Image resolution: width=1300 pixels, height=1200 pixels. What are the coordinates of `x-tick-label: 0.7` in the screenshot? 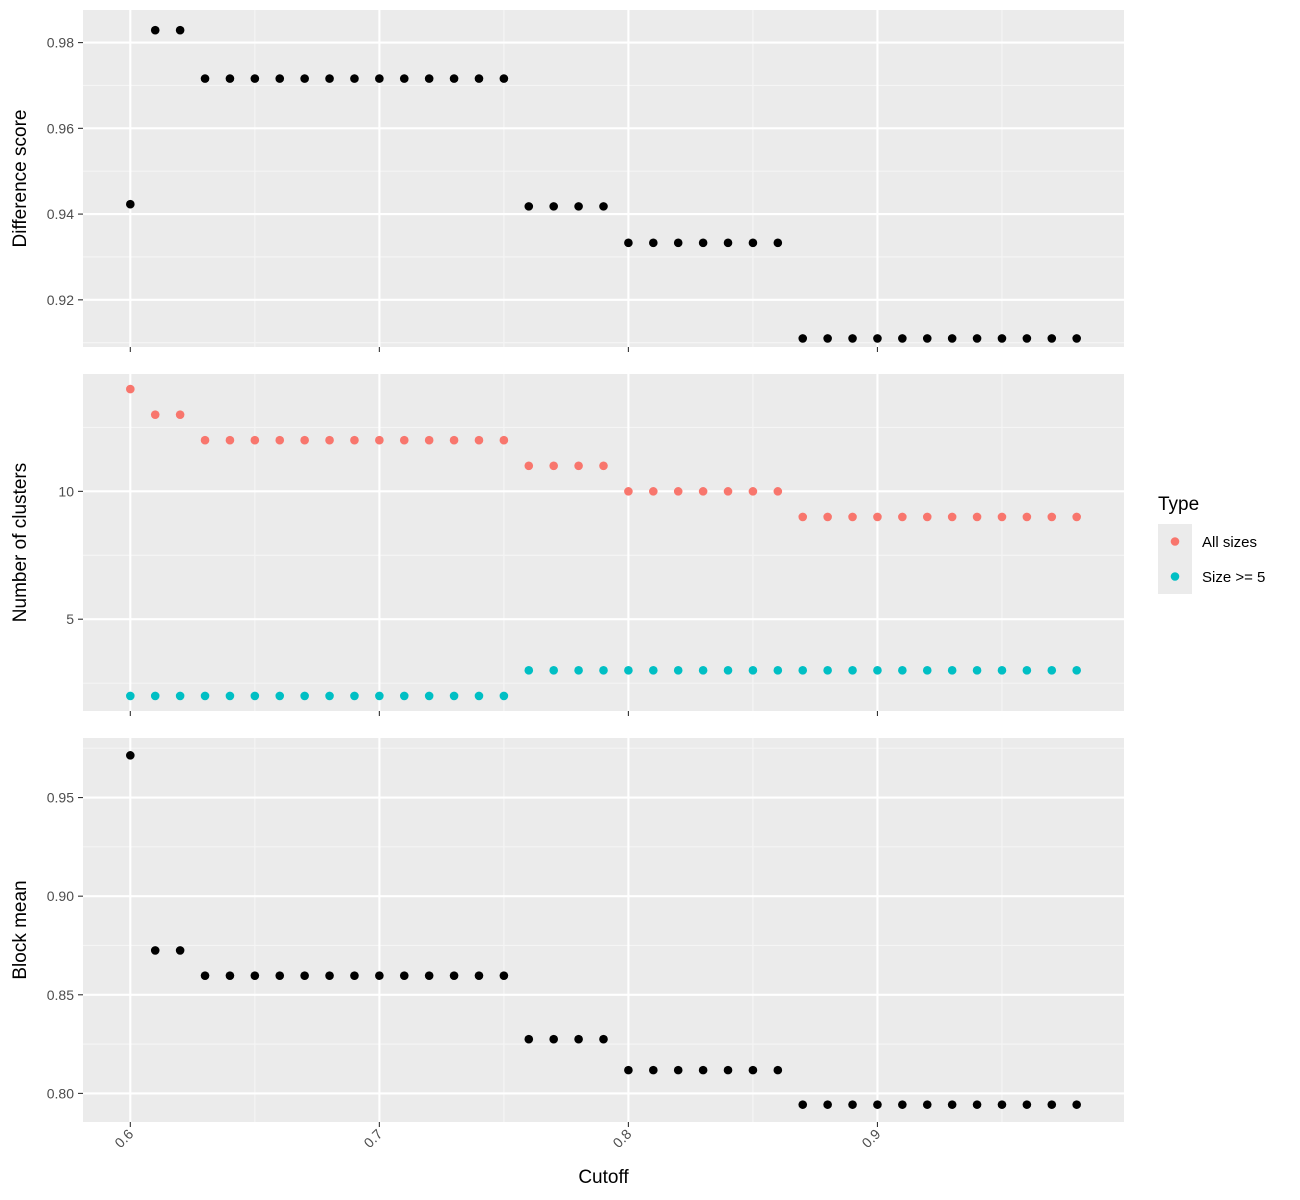 It's located at (372, 1138).